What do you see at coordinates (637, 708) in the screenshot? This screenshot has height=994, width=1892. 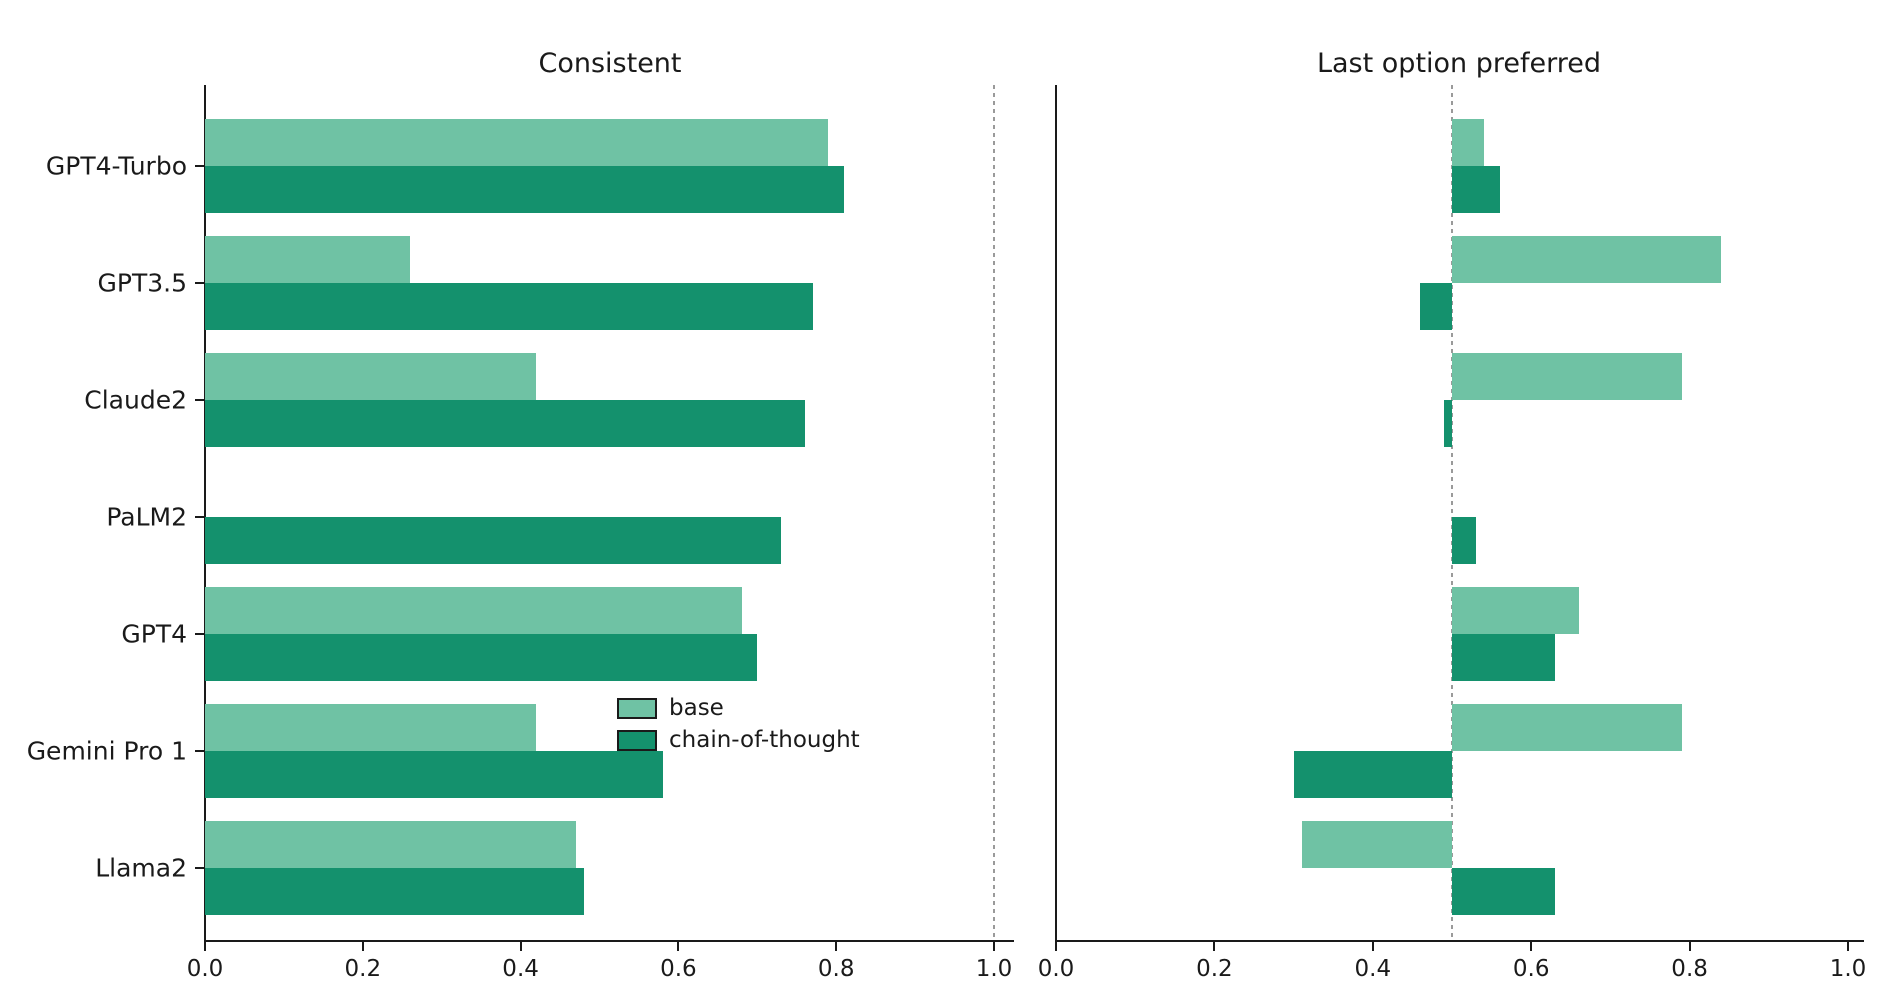 I see `base-series-swatch` at bounding box center [637, 708].